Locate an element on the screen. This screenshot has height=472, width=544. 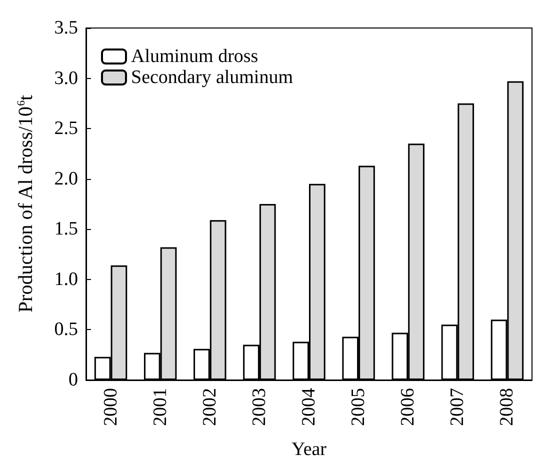
x-tick-label: 2003 is located at coordinates (259, 407).